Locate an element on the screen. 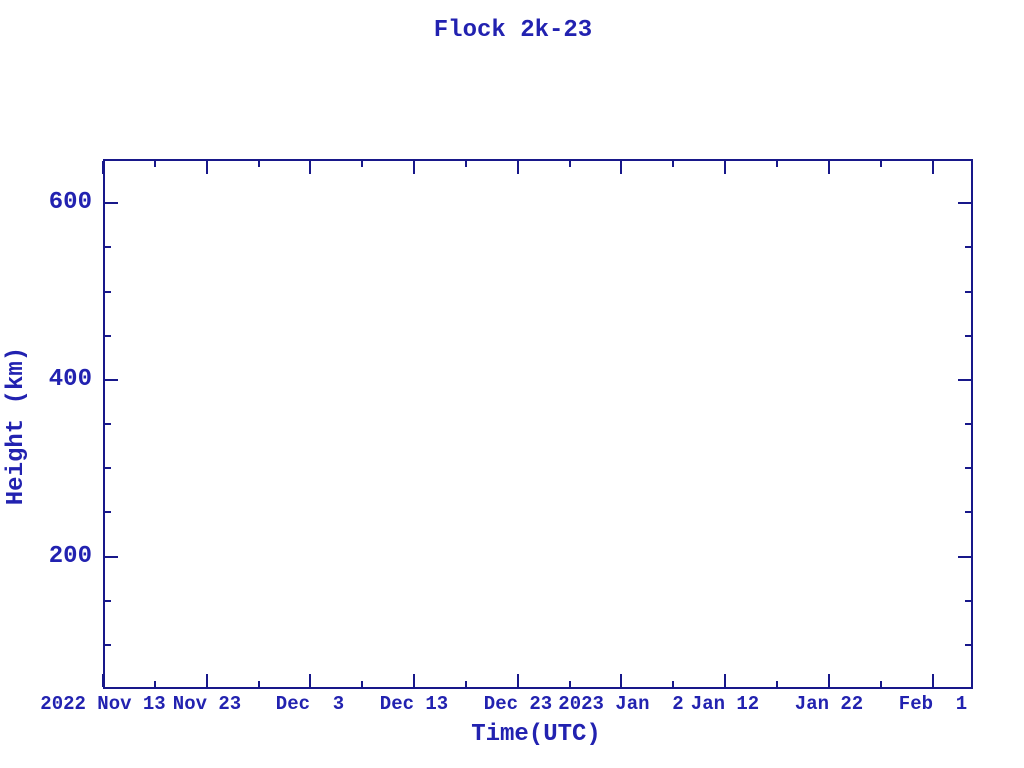 This screenshot has width=1024, height=768. x-tick-label: Dec 3 is located at coordinates (310, 704).